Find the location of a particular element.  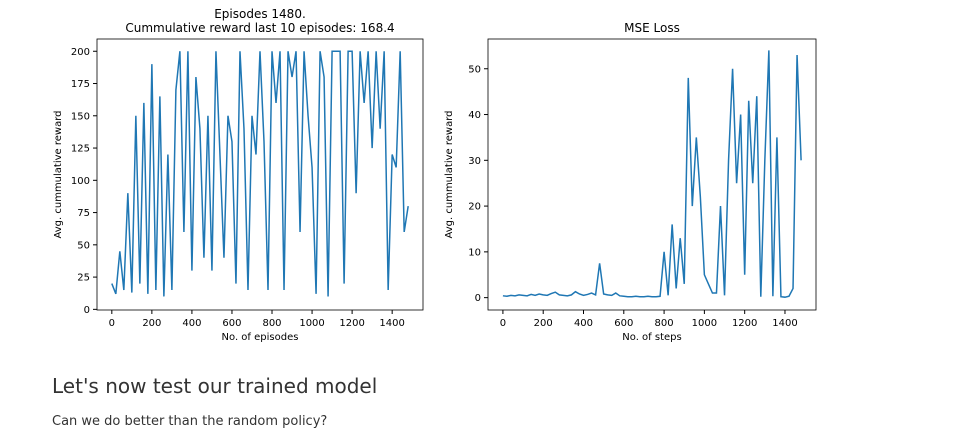

y-tick-label: 125 is located at coordinates (80, 149).